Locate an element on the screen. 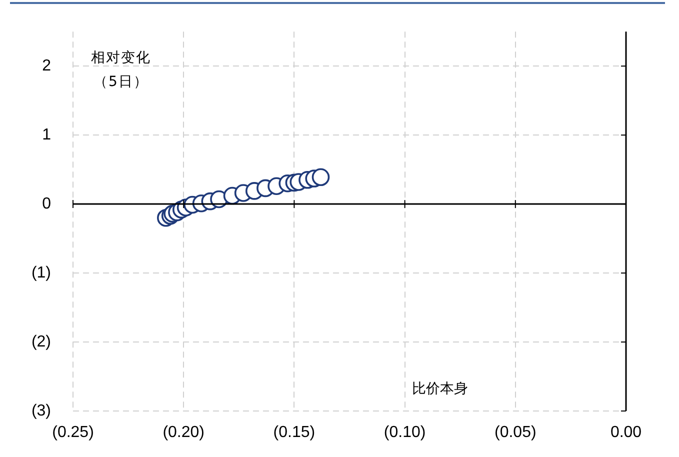 The width and height of the screenshot is (679, 457). x-tick-label: (0.05) is located at coordinates (515, 433).